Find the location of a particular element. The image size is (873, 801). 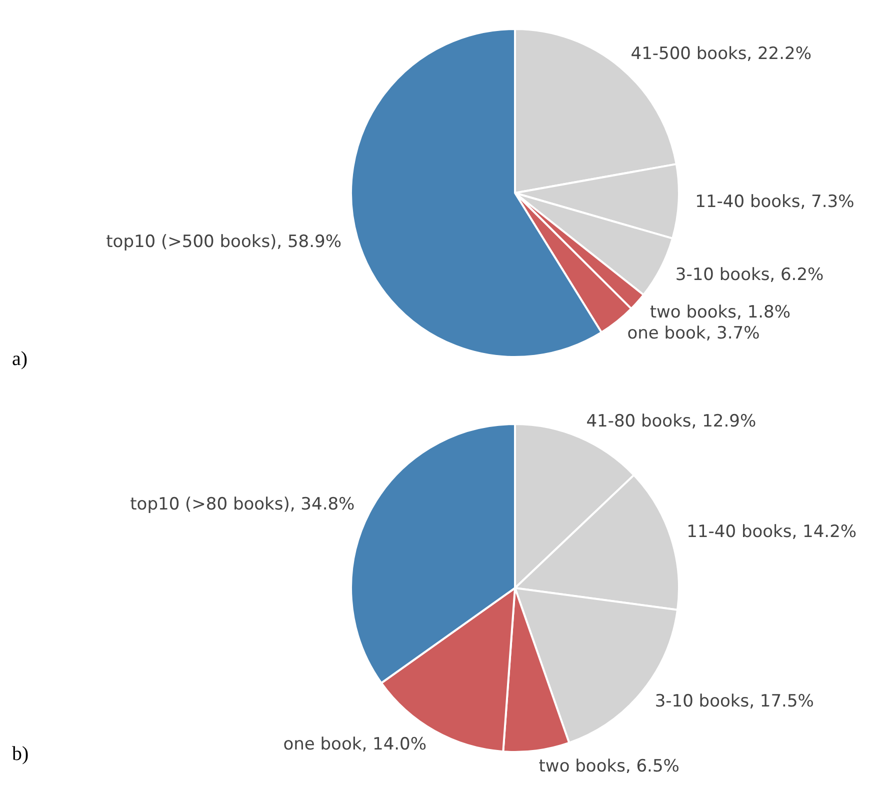

slice-label: two books, 6.5% is located at coordinates (609, 766).